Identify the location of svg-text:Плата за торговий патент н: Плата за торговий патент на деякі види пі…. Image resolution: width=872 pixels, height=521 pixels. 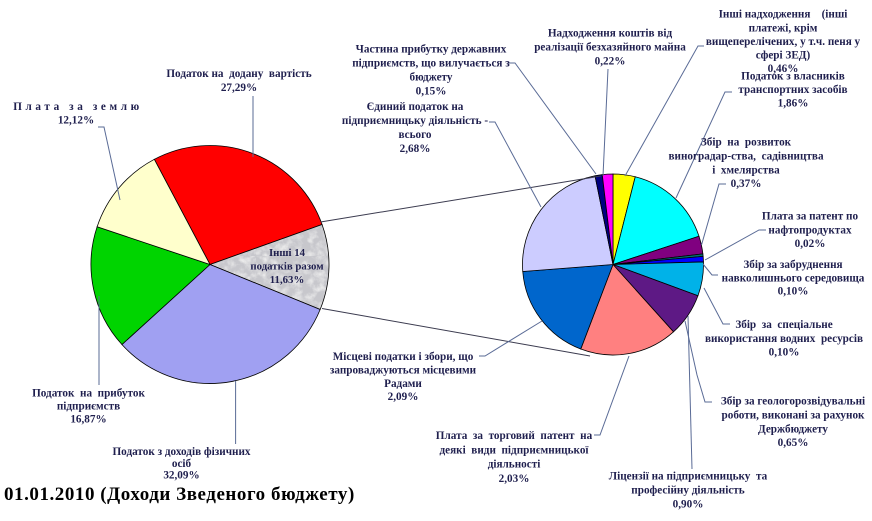
(514, 457).